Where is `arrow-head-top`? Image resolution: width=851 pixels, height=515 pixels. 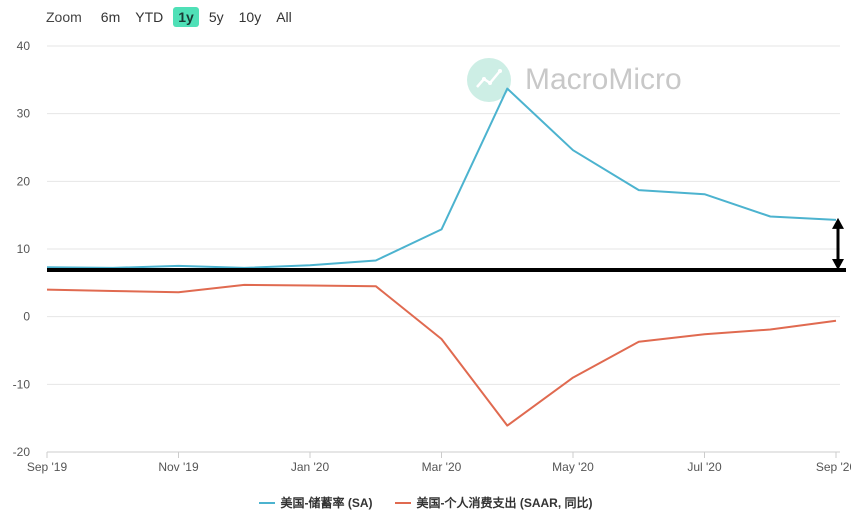 arrow-head-top is located at coordinates (838, 223).